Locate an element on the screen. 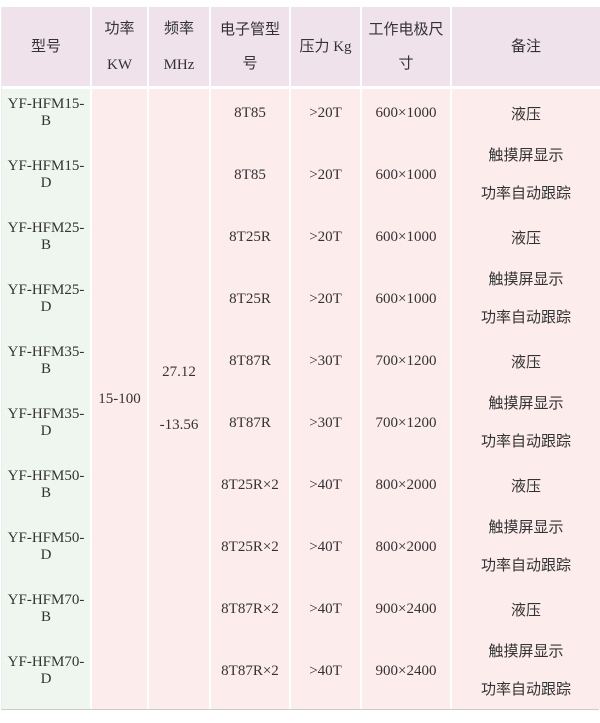 This screenshot has width=600, height=723. table-row: YF-HFM50-B 8T25R×2 >40T 800×2000 液压 is located at coordinates (301, 485).